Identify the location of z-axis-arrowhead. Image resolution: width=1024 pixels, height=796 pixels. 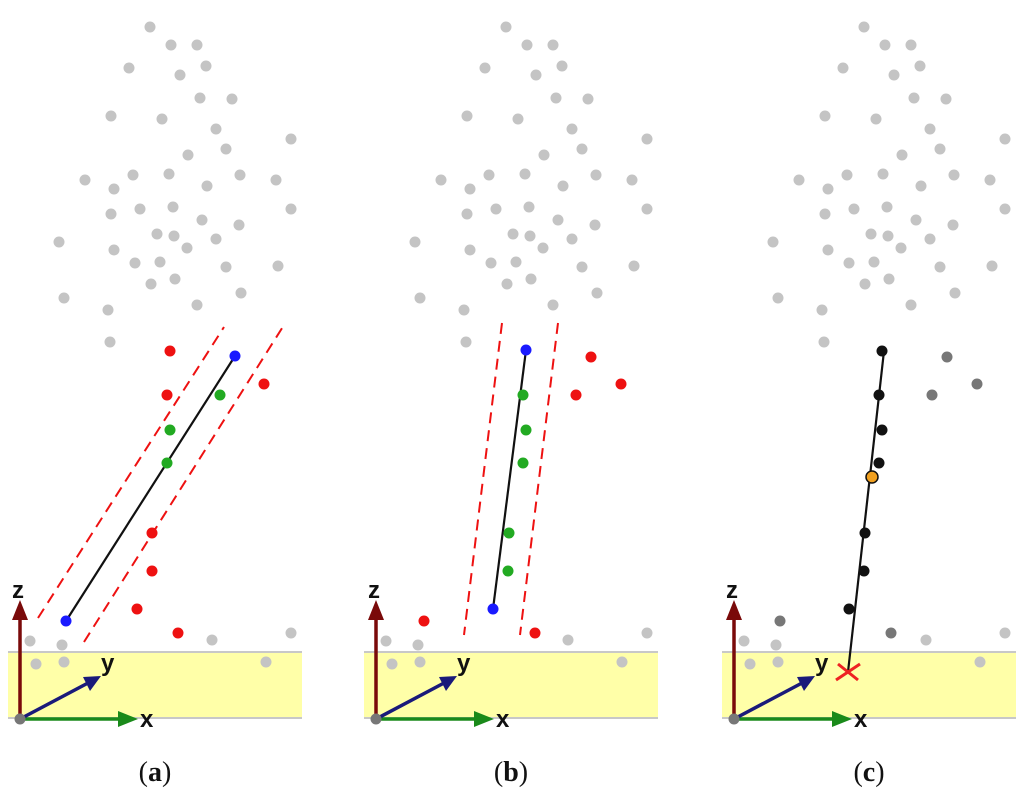
(734, 610).